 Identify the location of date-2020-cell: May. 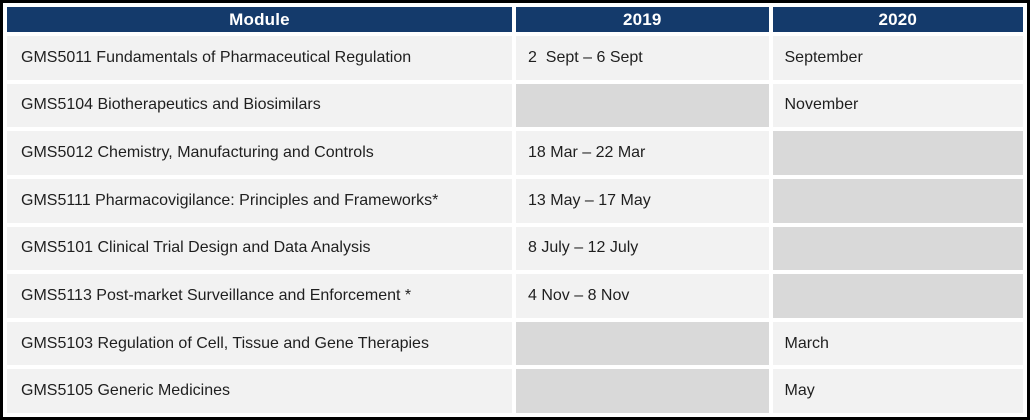
(897, 391).